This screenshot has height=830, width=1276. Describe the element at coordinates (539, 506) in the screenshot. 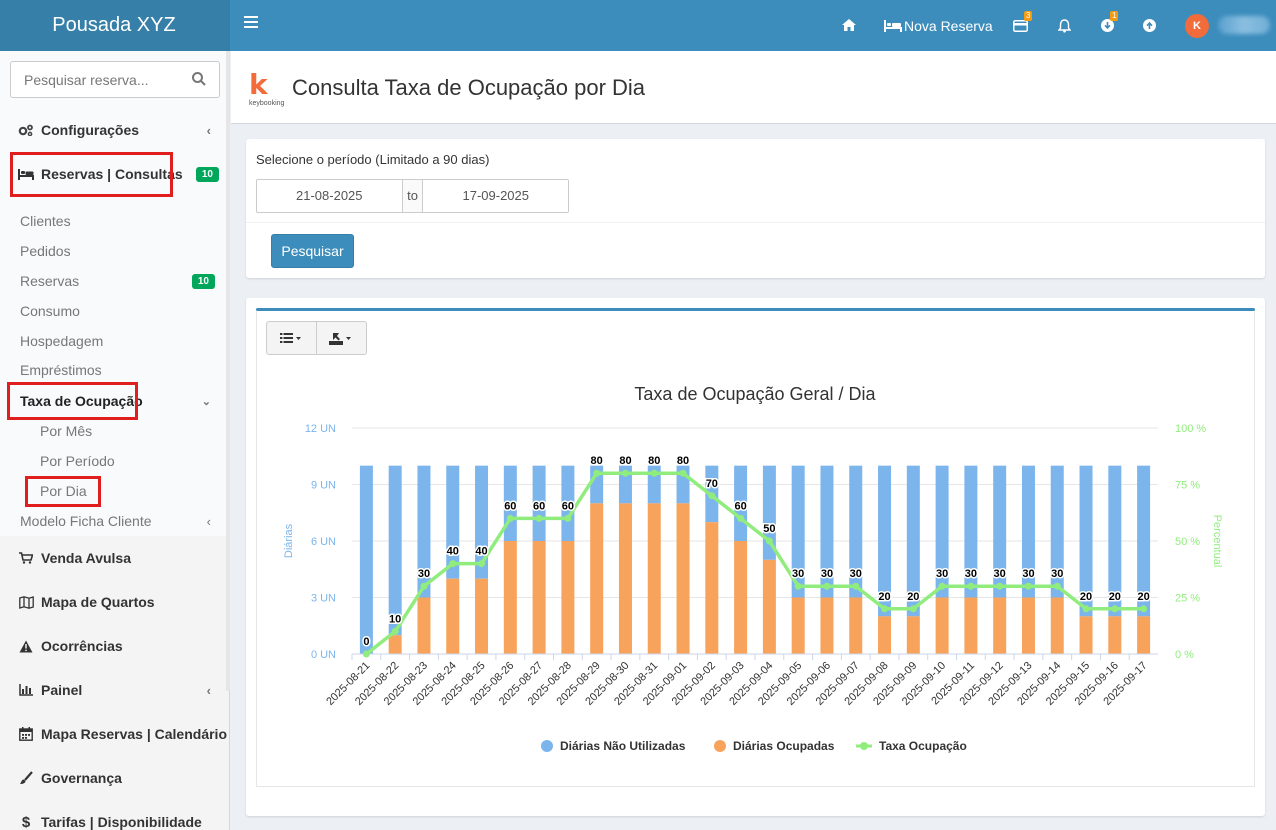

I see `rate-data-label: 60` at that location.